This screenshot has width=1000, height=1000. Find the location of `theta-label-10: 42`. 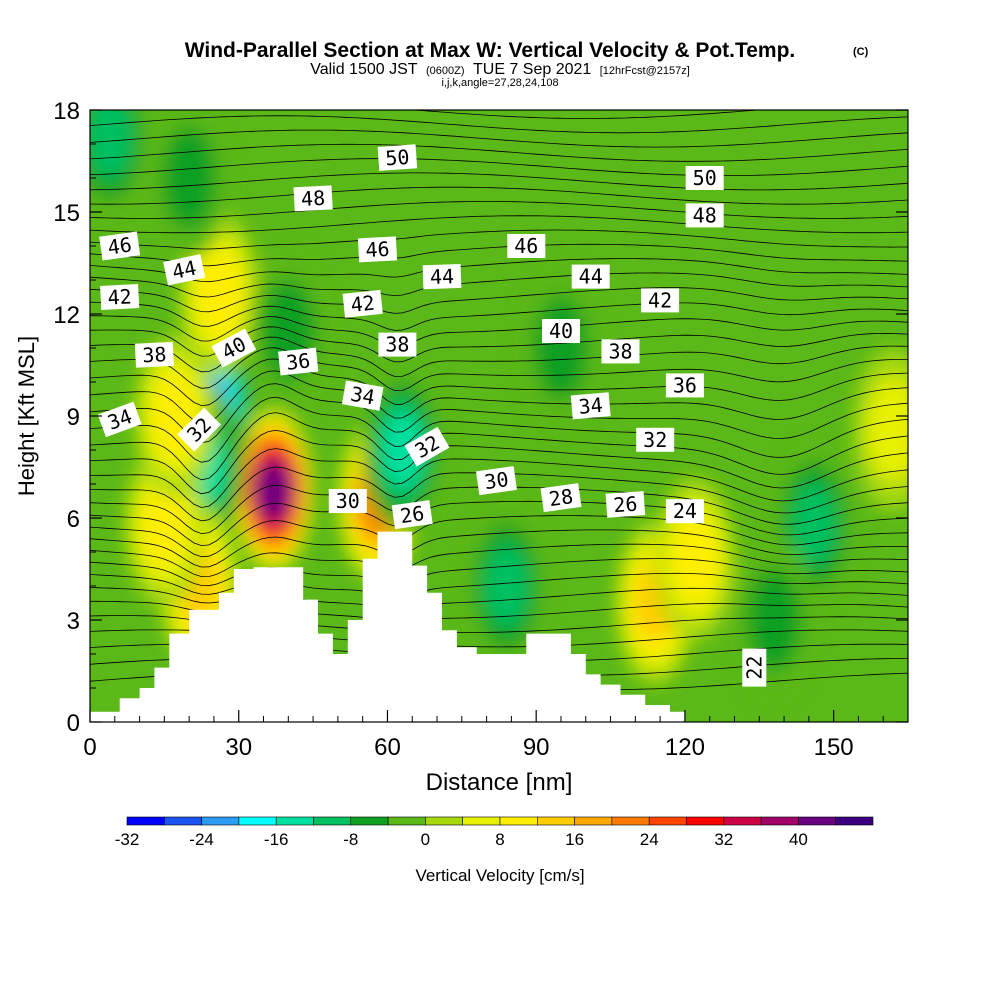

theta-label-10: 42 is located at coordinates (120, 297).